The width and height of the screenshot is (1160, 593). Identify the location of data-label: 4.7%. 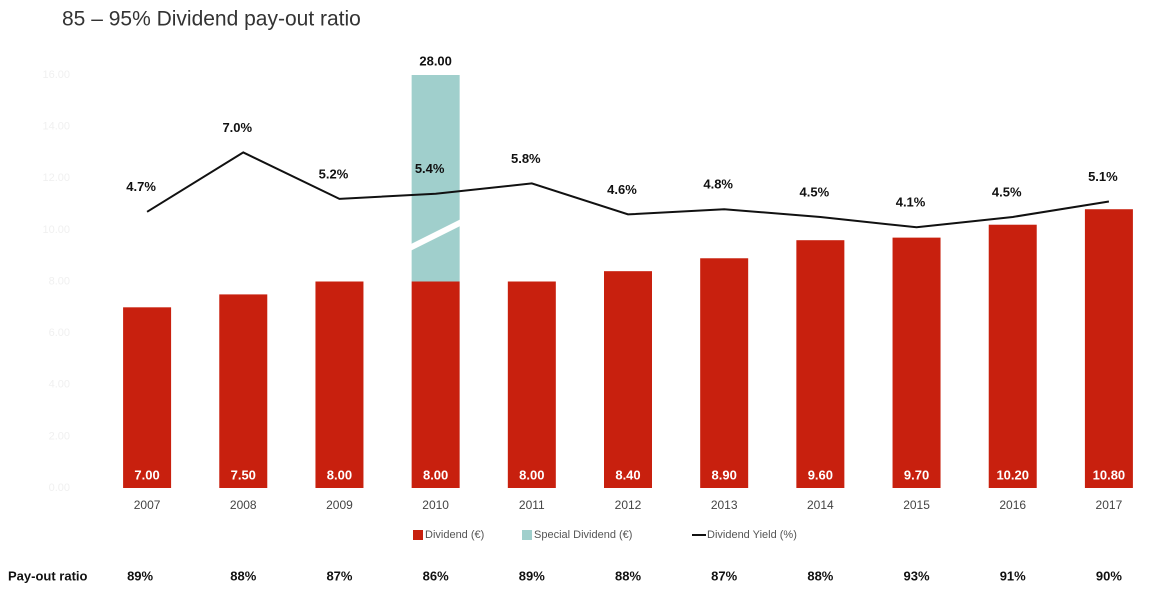
(141, 186).